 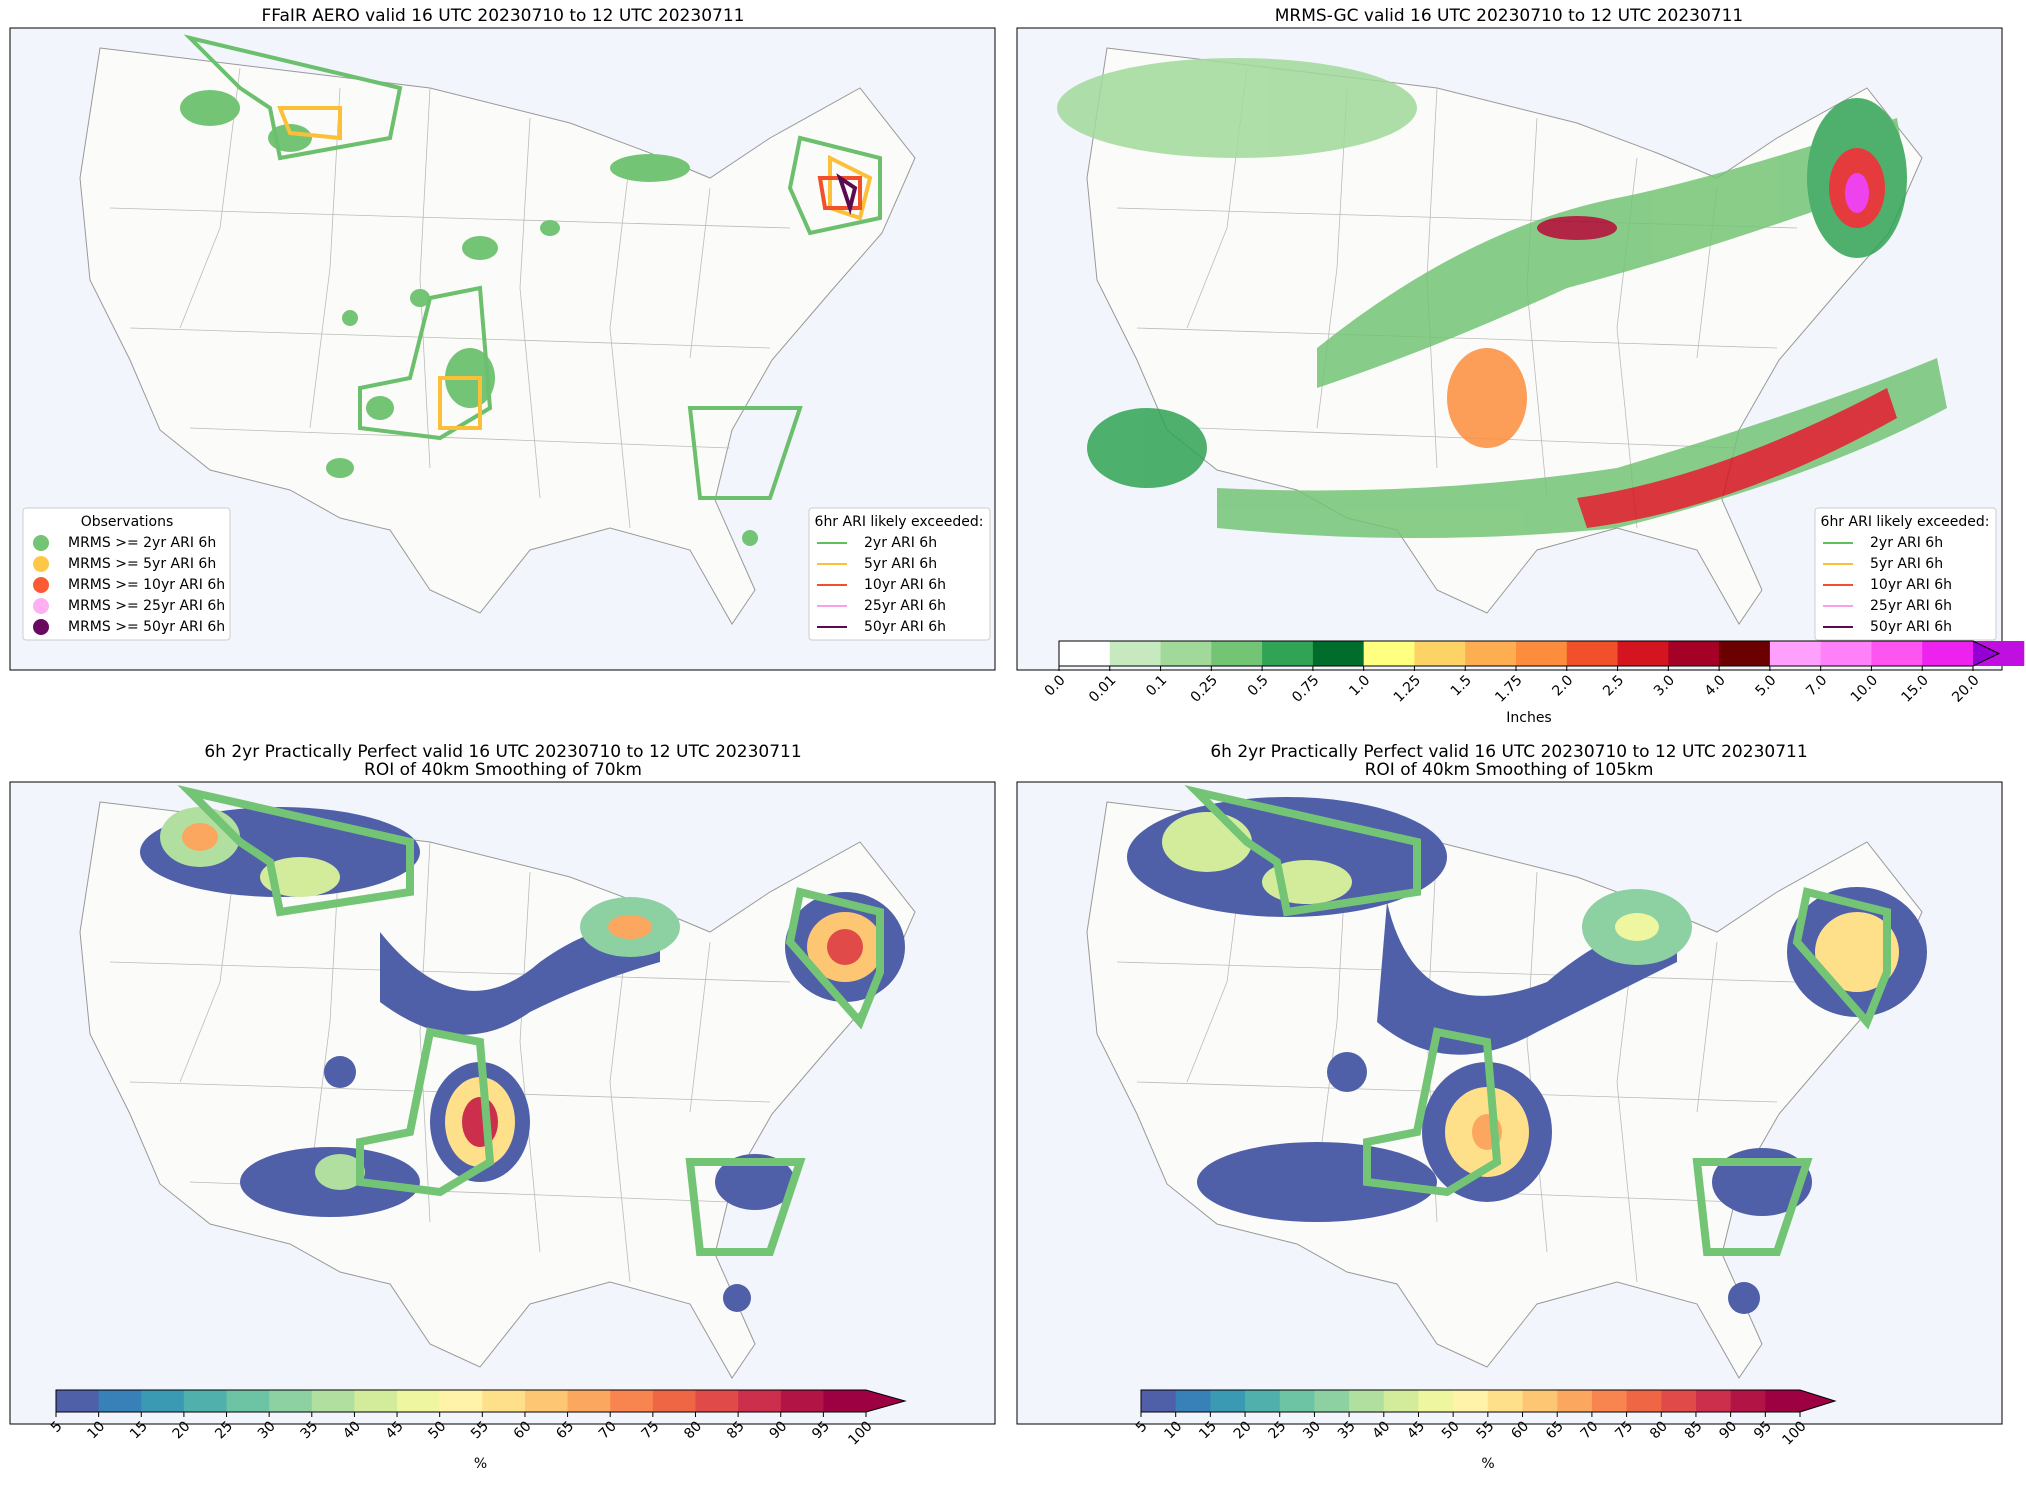 I want to click on colorbar-tick-label: 4.0, so click(x=1715, y=685).